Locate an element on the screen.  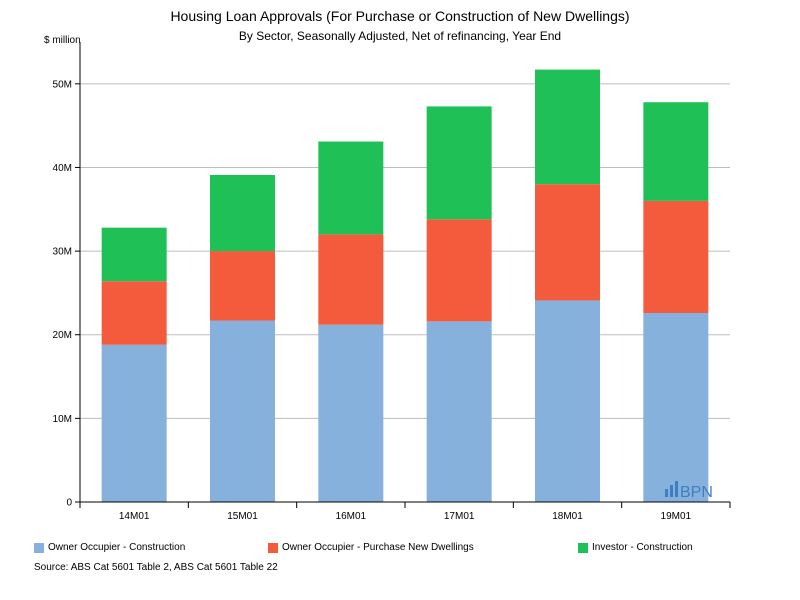
legend-item: Owner Occupier - Construction is located at coordinates (109, 547).